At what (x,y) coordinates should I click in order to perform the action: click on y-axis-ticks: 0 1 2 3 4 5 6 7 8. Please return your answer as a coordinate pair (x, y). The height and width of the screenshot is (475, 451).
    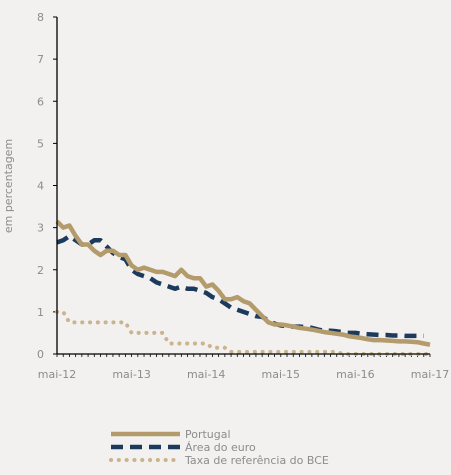
    Looking at the image, I should click on (47, 186).